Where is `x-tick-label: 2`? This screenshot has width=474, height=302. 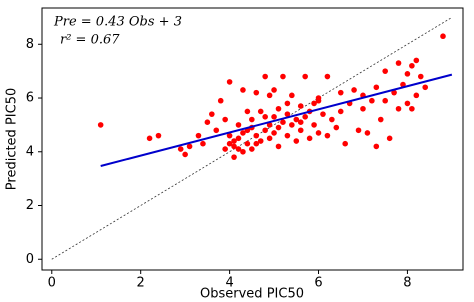
x-tick-label: 2 is located at coordinates (141, 283).